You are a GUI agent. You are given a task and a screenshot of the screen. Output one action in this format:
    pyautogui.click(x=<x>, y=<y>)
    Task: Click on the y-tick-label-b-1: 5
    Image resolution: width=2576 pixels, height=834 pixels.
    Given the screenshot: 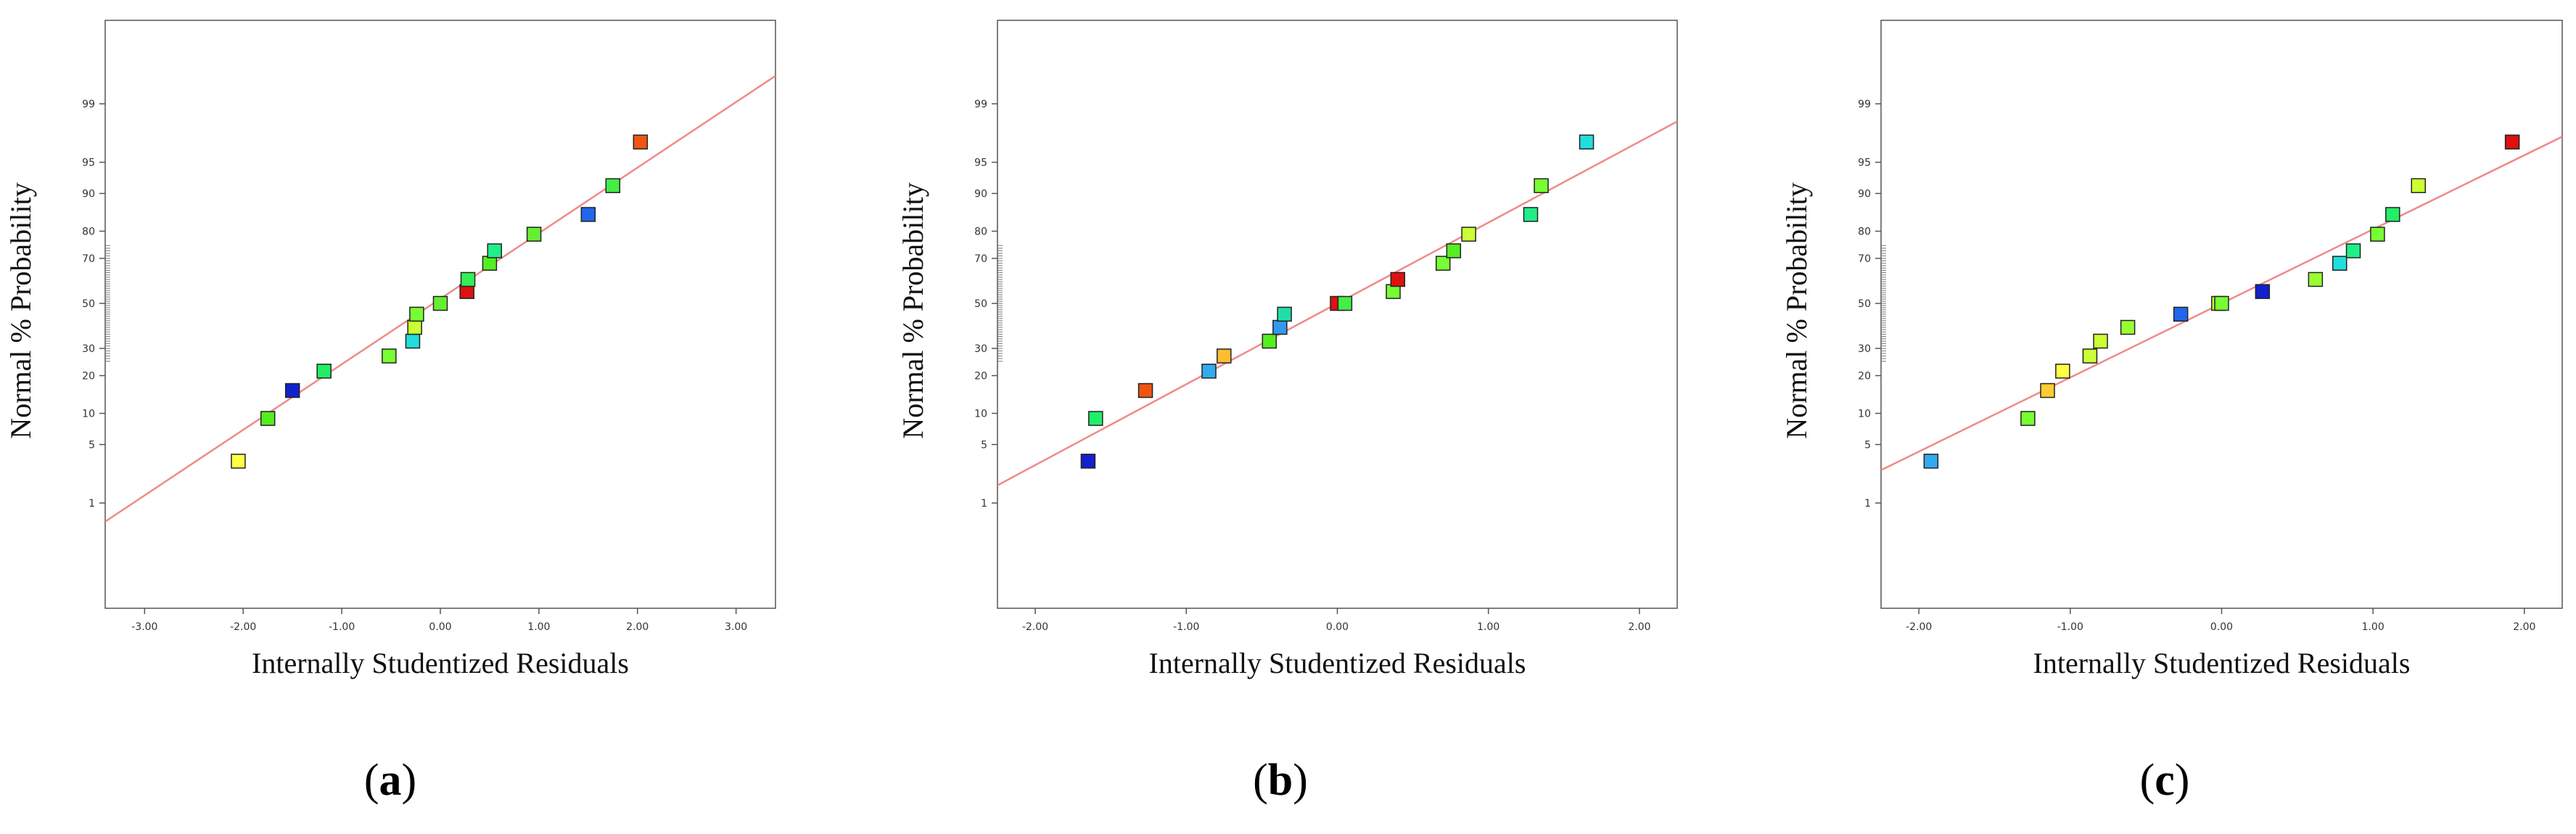 What is the action you would take?
    pyautogui.click(x=984, y=445)
    